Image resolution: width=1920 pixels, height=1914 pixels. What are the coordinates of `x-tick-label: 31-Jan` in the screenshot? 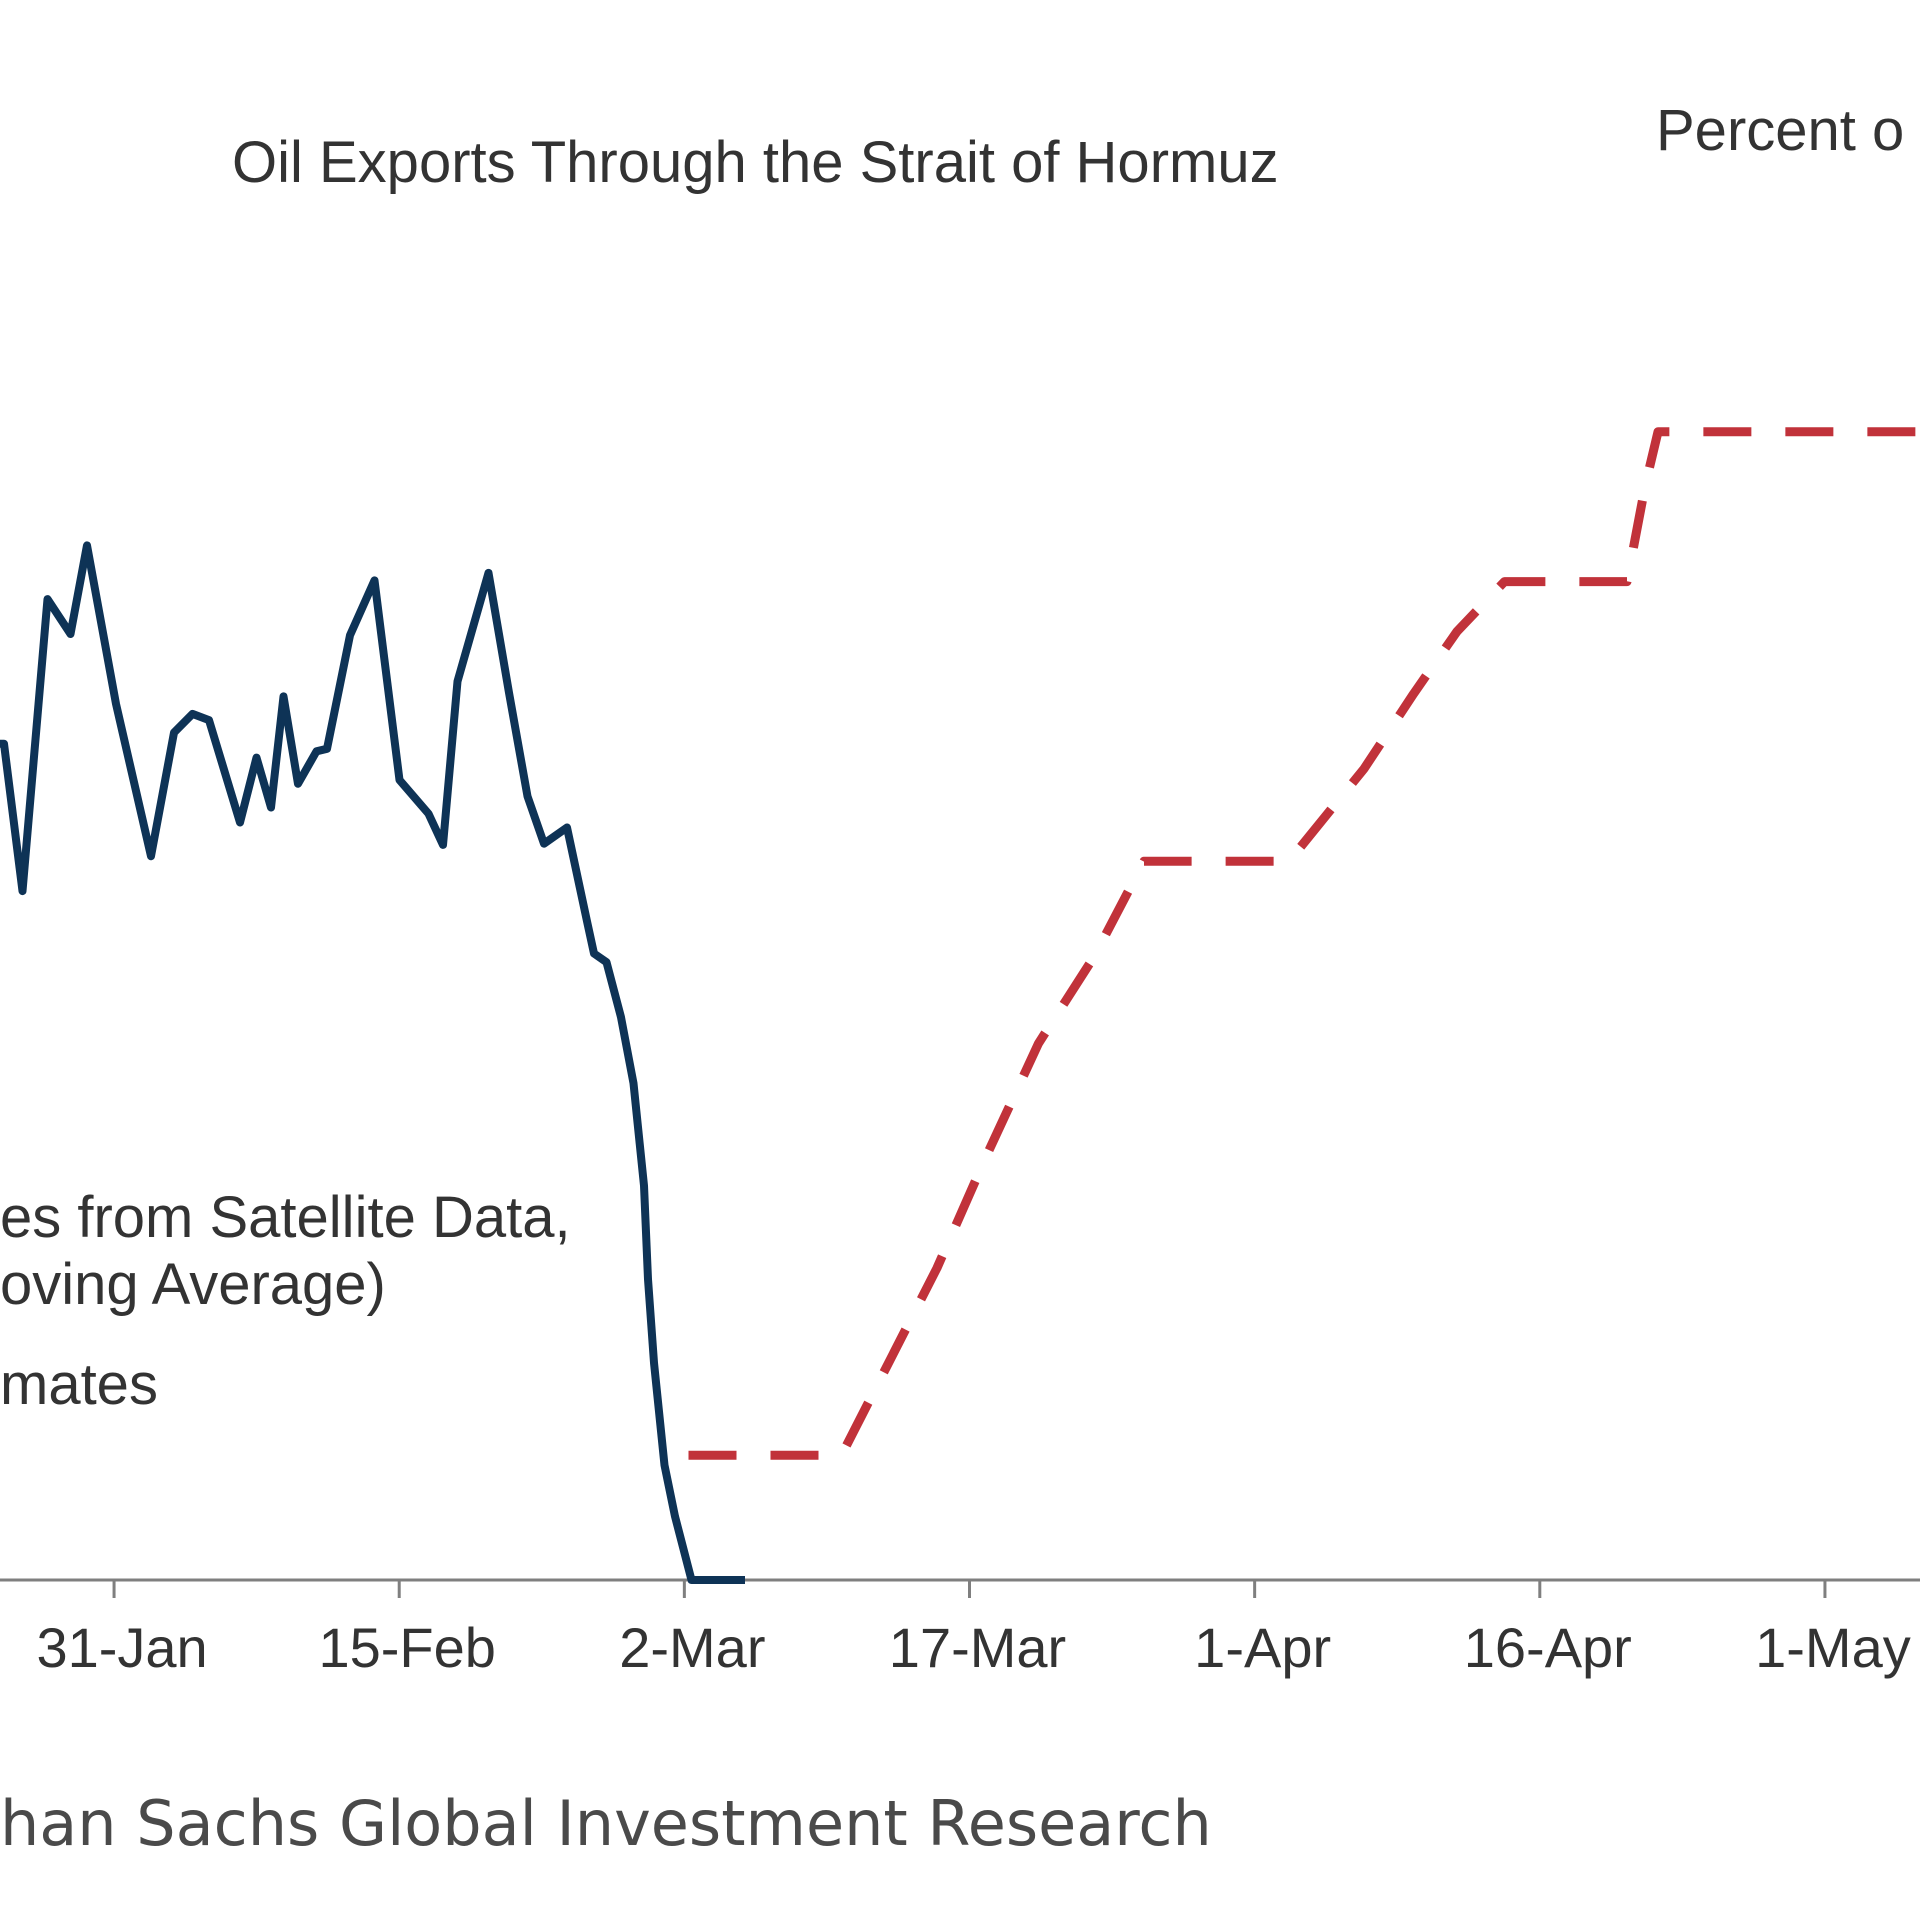 It's located at (121, 1647).